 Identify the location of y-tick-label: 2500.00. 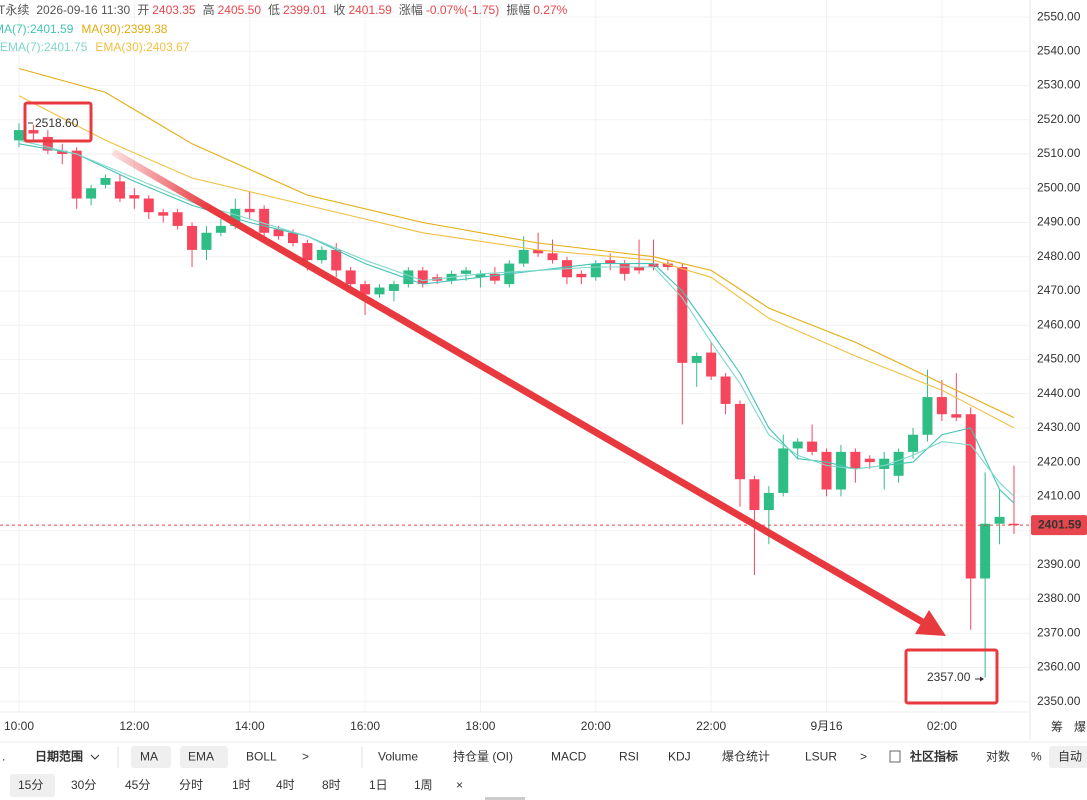
(1059, 187).